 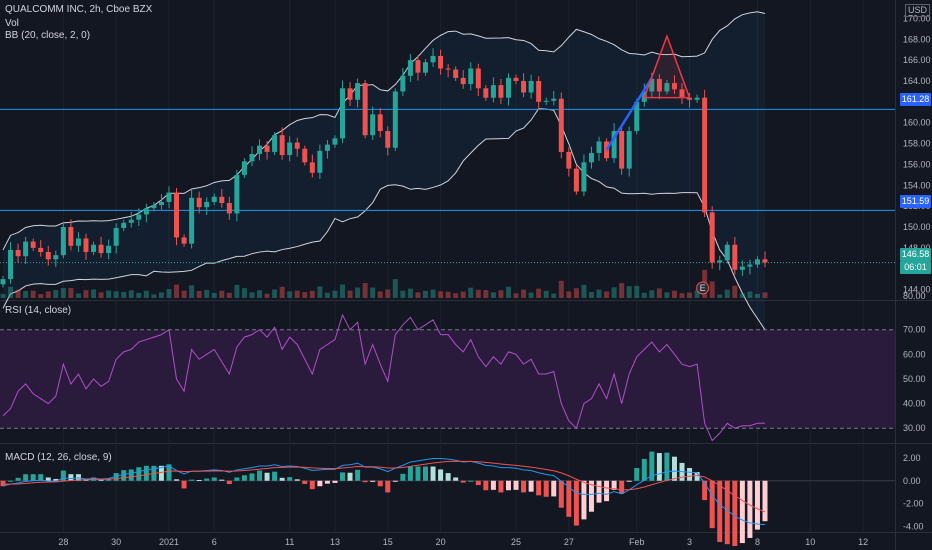 What do you see at coordinates (569, 542) in the screenshot?
I see `time-axis-label: 27` at bounding box center [569, 542].